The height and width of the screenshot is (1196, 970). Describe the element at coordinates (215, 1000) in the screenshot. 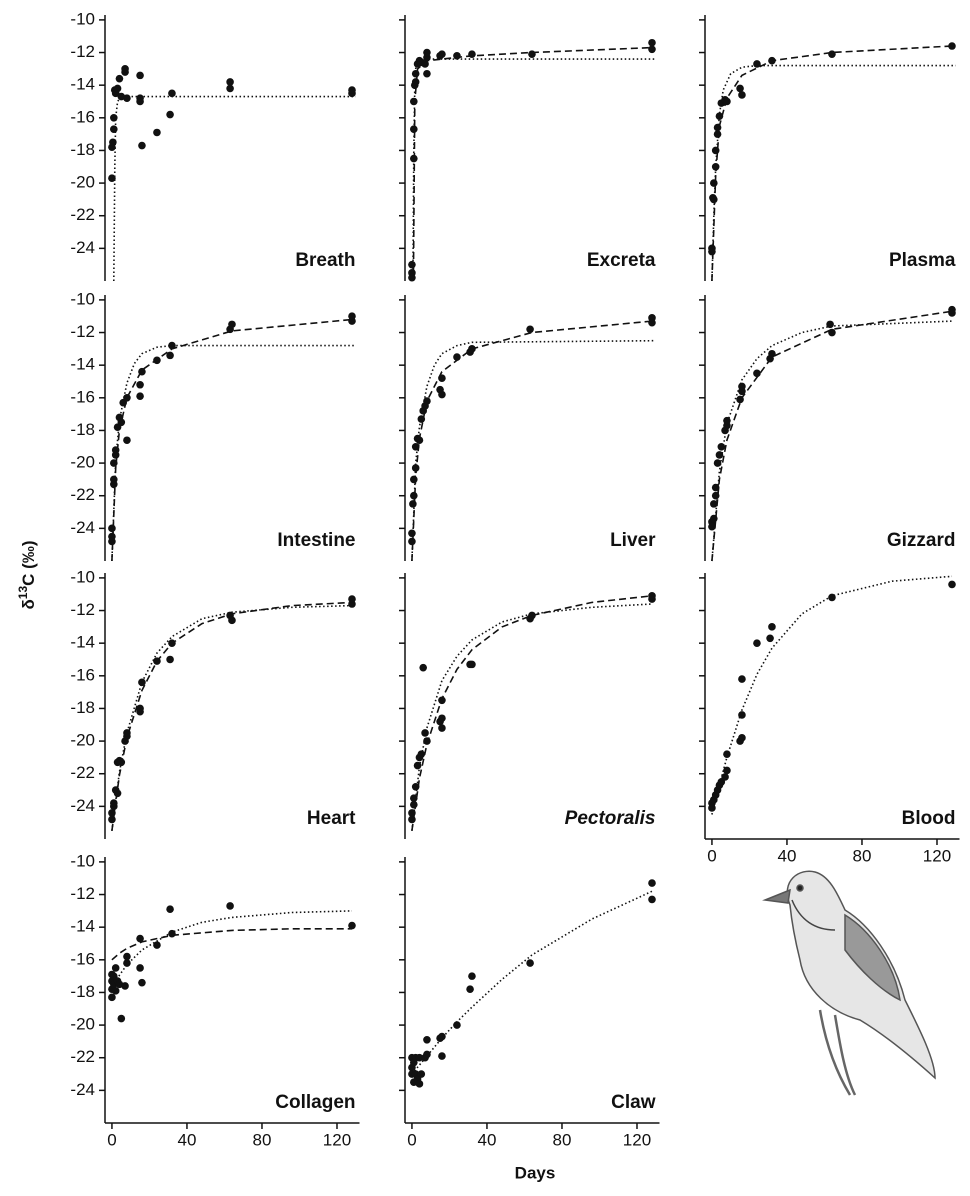

I see `panel: -10 -12 -14 -16 -18 -20 -22 -24 0 40 80 120 Collagen` at that location.